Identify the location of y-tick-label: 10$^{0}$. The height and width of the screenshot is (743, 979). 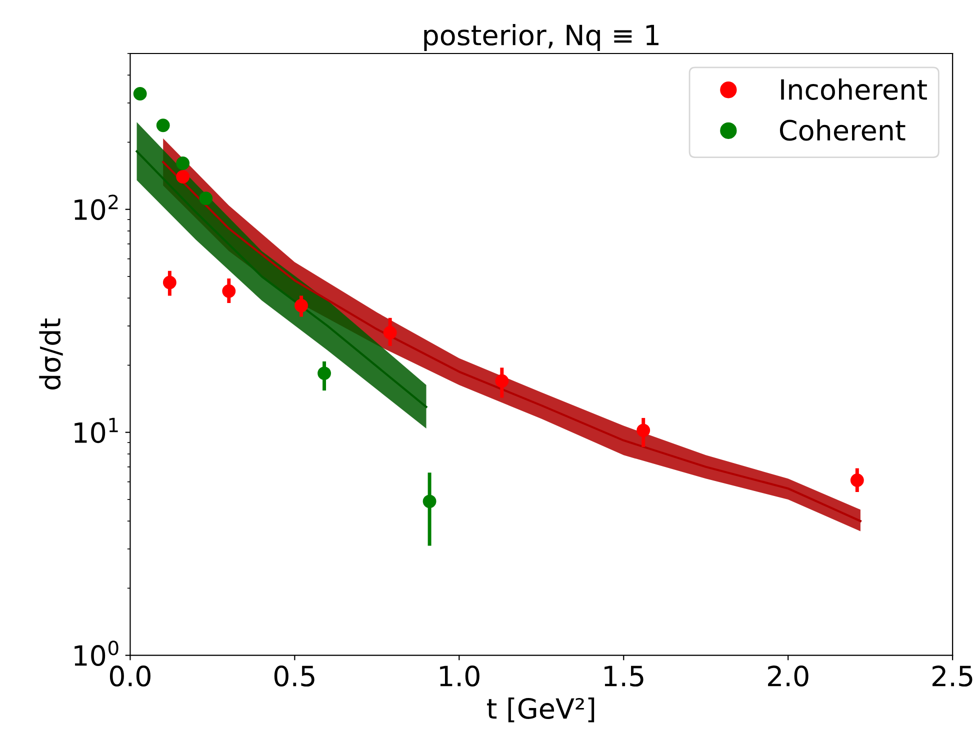
(96, 653).